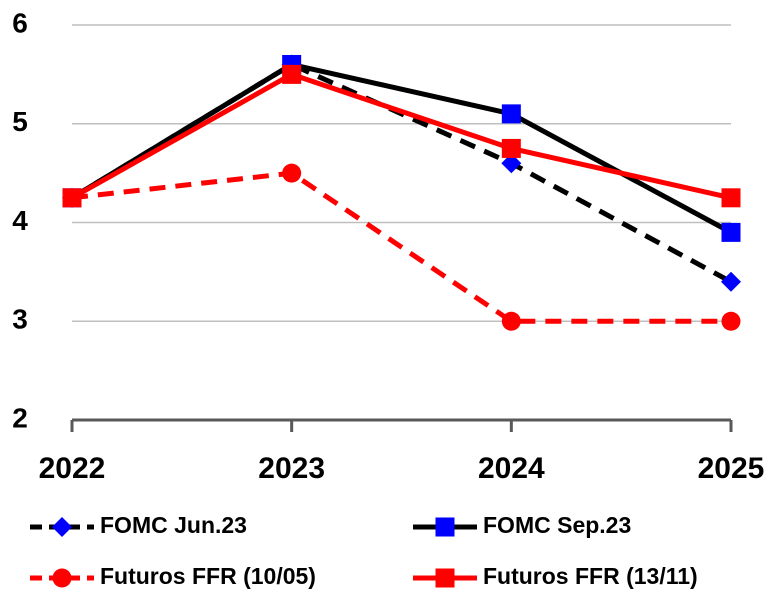 This screenshot has height=598, width=782. Describe the element at coordinates (511, 468) in the screenshot. I see `x-tick-label: 2024` at that location.